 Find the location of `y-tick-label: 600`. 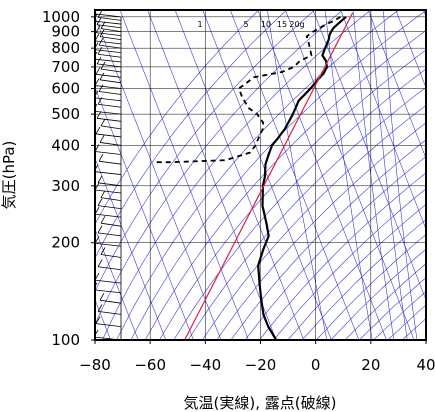

y-tick-label: 600 is located at coordinates (65, 89).